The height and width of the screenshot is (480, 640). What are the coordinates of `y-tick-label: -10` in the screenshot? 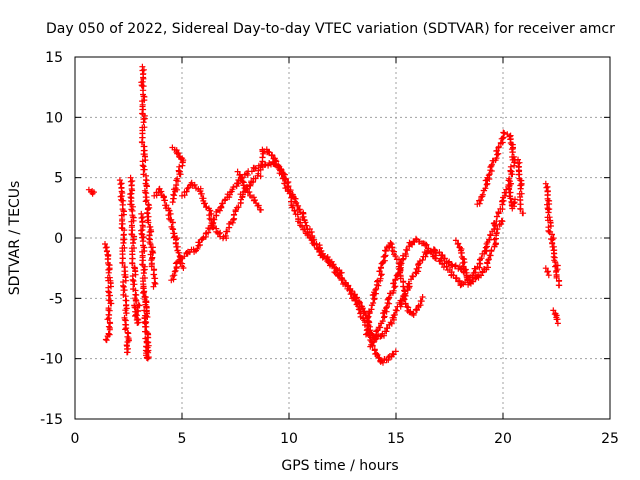 It's located at (51, 360).